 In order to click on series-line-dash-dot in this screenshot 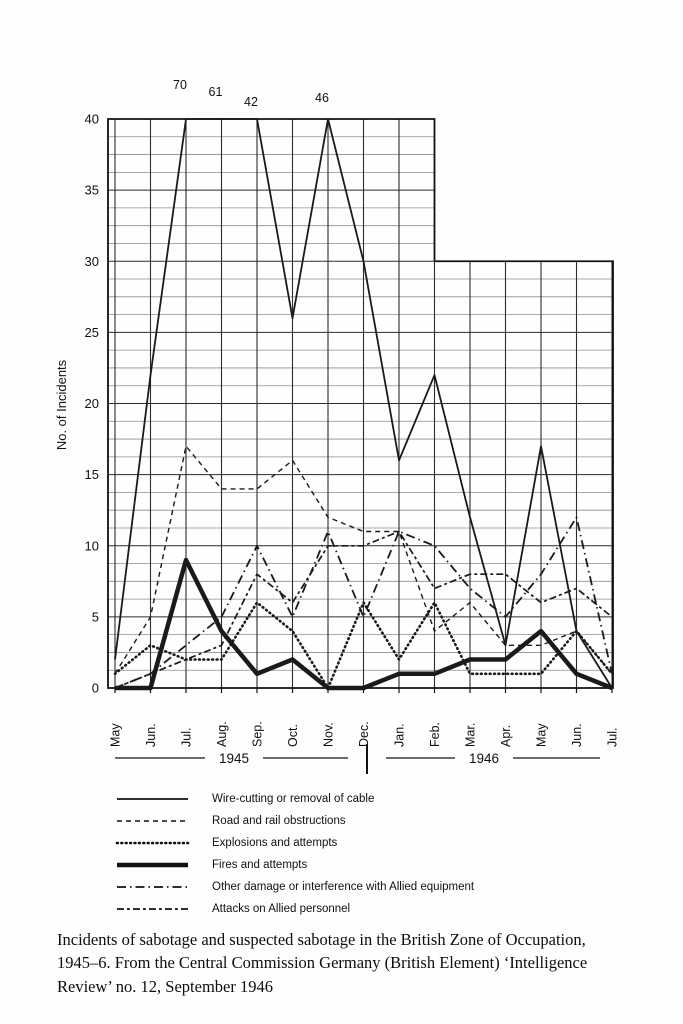, I will do `click(363, 602)`.